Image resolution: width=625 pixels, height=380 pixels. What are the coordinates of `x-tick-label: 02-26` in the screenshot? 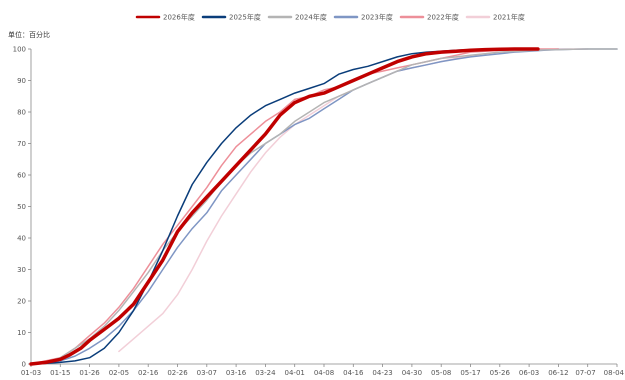 It's located at (177, 373).